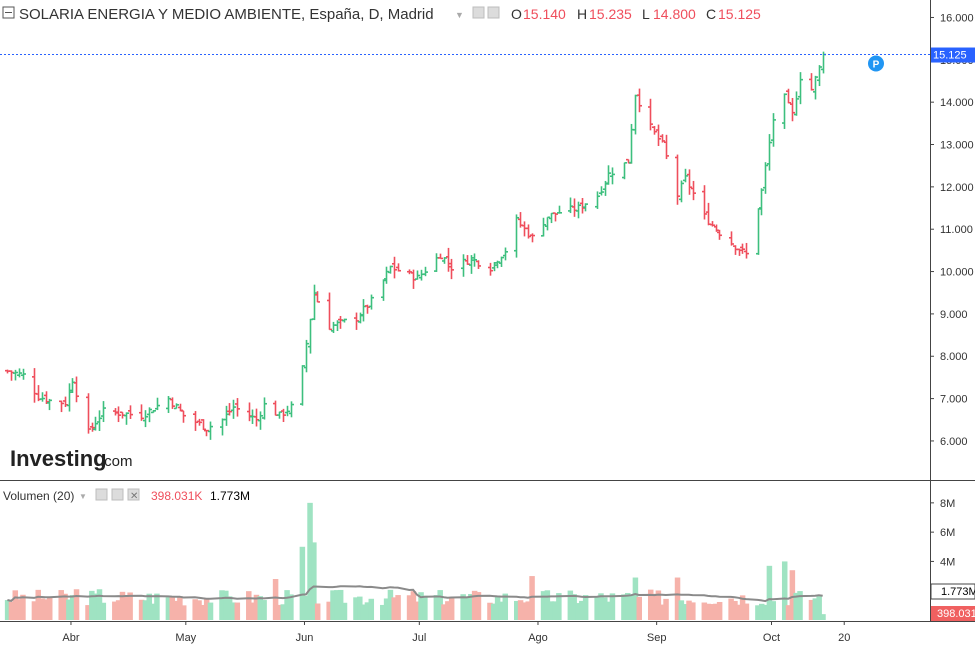  What do you see at coordinates (185, 638) in the screenshot?
I see `time-tick-label: May` at bounding box center [185, 638].